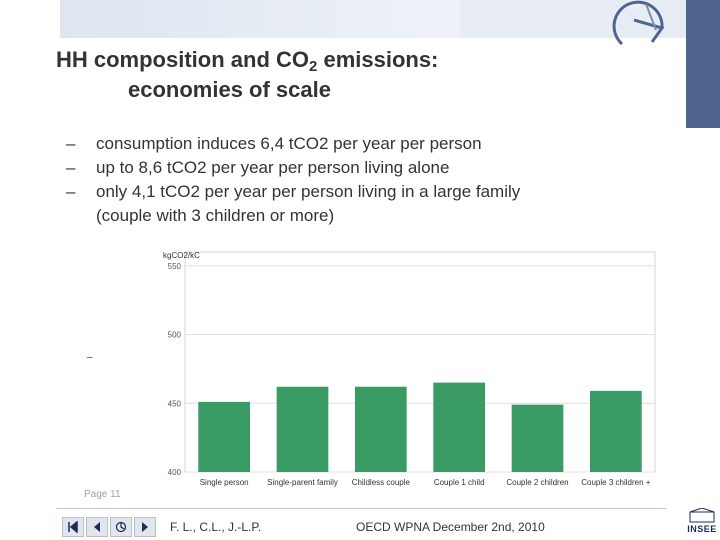 This screenshot has width=720, height=540. I want to click on x-category-label: Couple 3 children +, so click(615, 482).